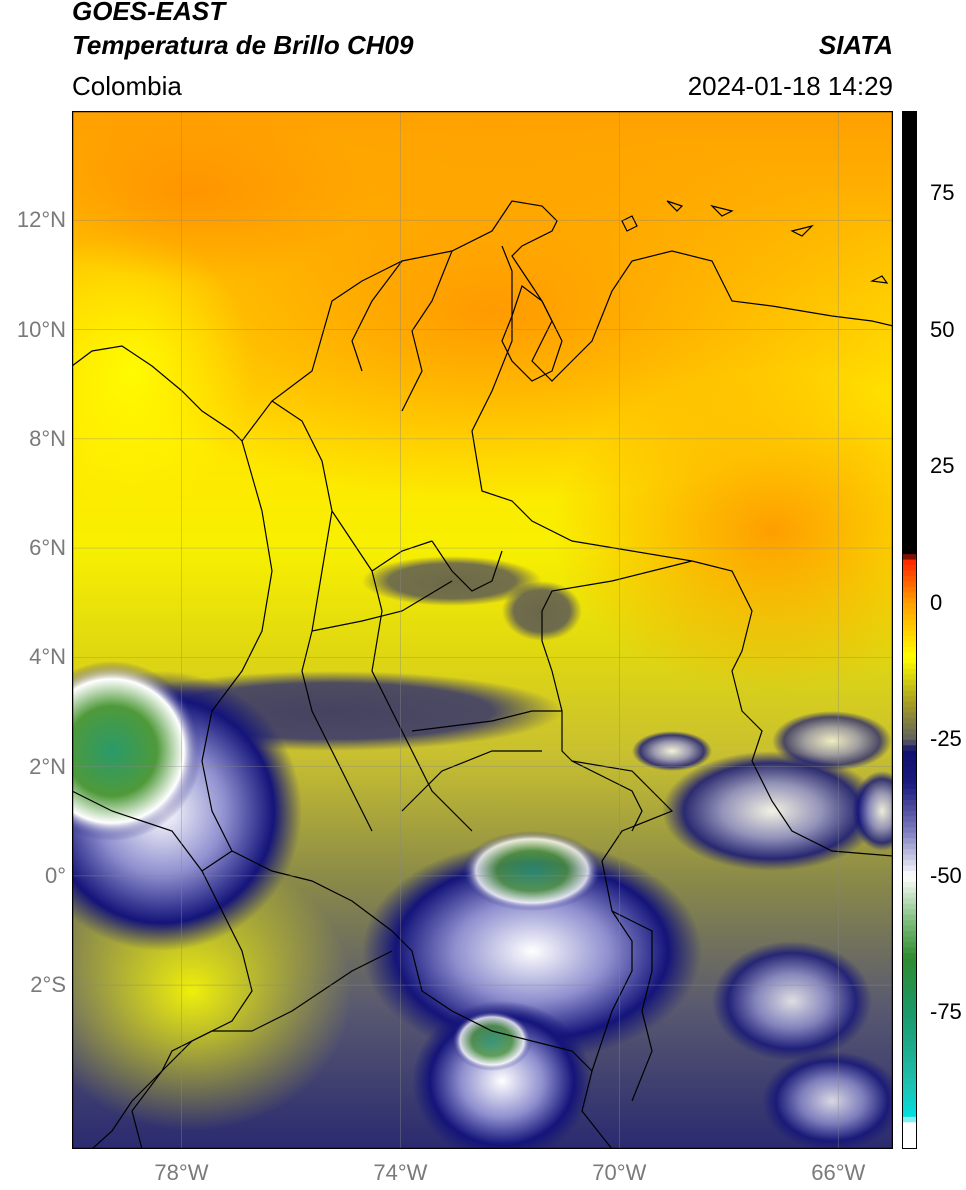 The image size is (966, 1190). What do you see at coordinates (47, 766) in the screenshot?
I see `lat-tick-label: 2°N` at bounding box center [47, 766].